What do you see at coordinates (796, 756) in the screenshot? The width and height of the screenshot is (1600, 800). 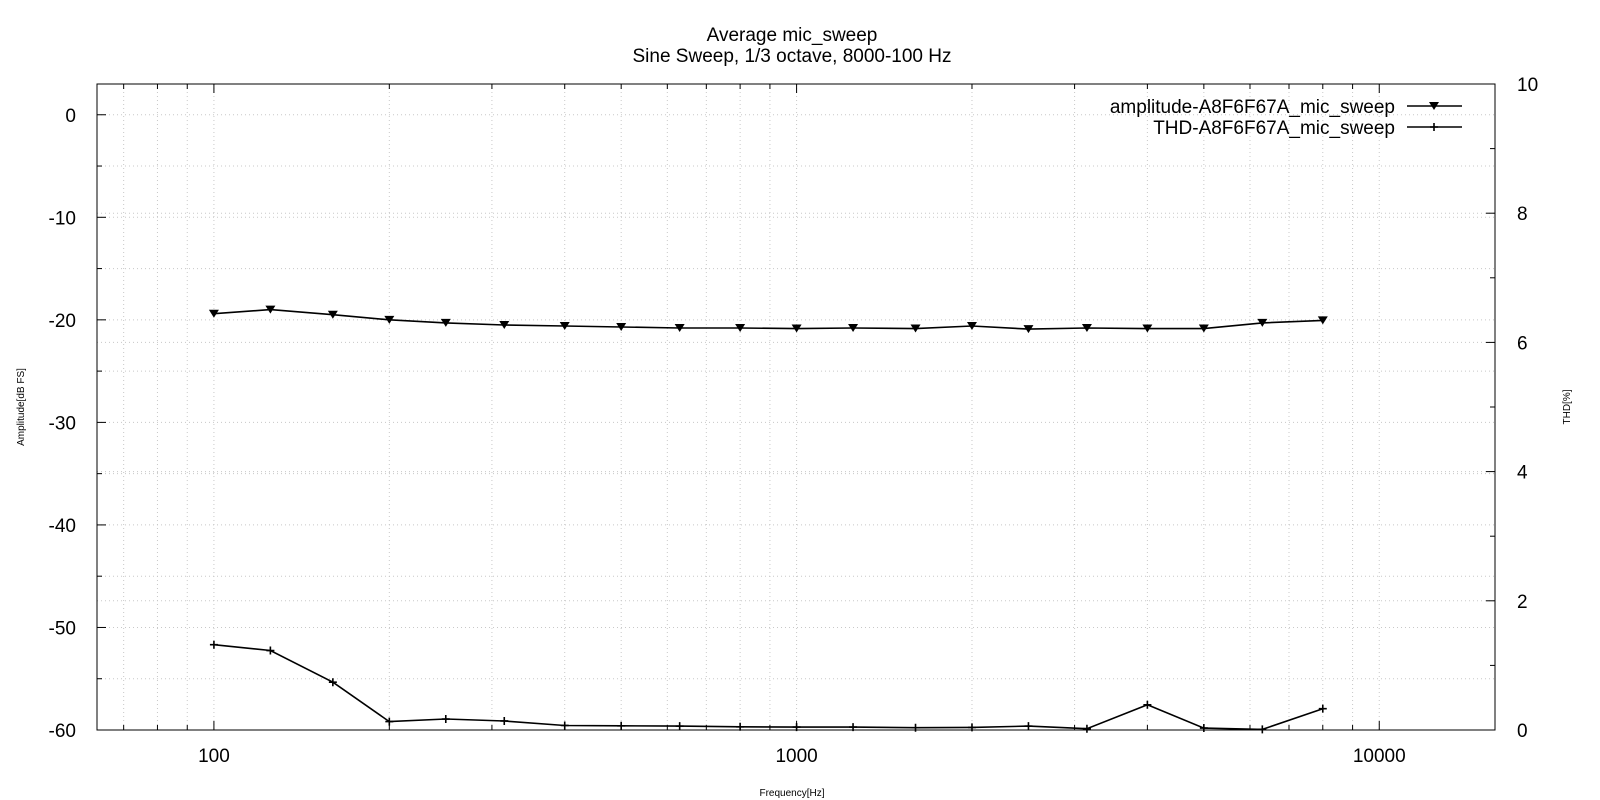 I see `x-tick-label: 1000` at bounding box center [796, 756].